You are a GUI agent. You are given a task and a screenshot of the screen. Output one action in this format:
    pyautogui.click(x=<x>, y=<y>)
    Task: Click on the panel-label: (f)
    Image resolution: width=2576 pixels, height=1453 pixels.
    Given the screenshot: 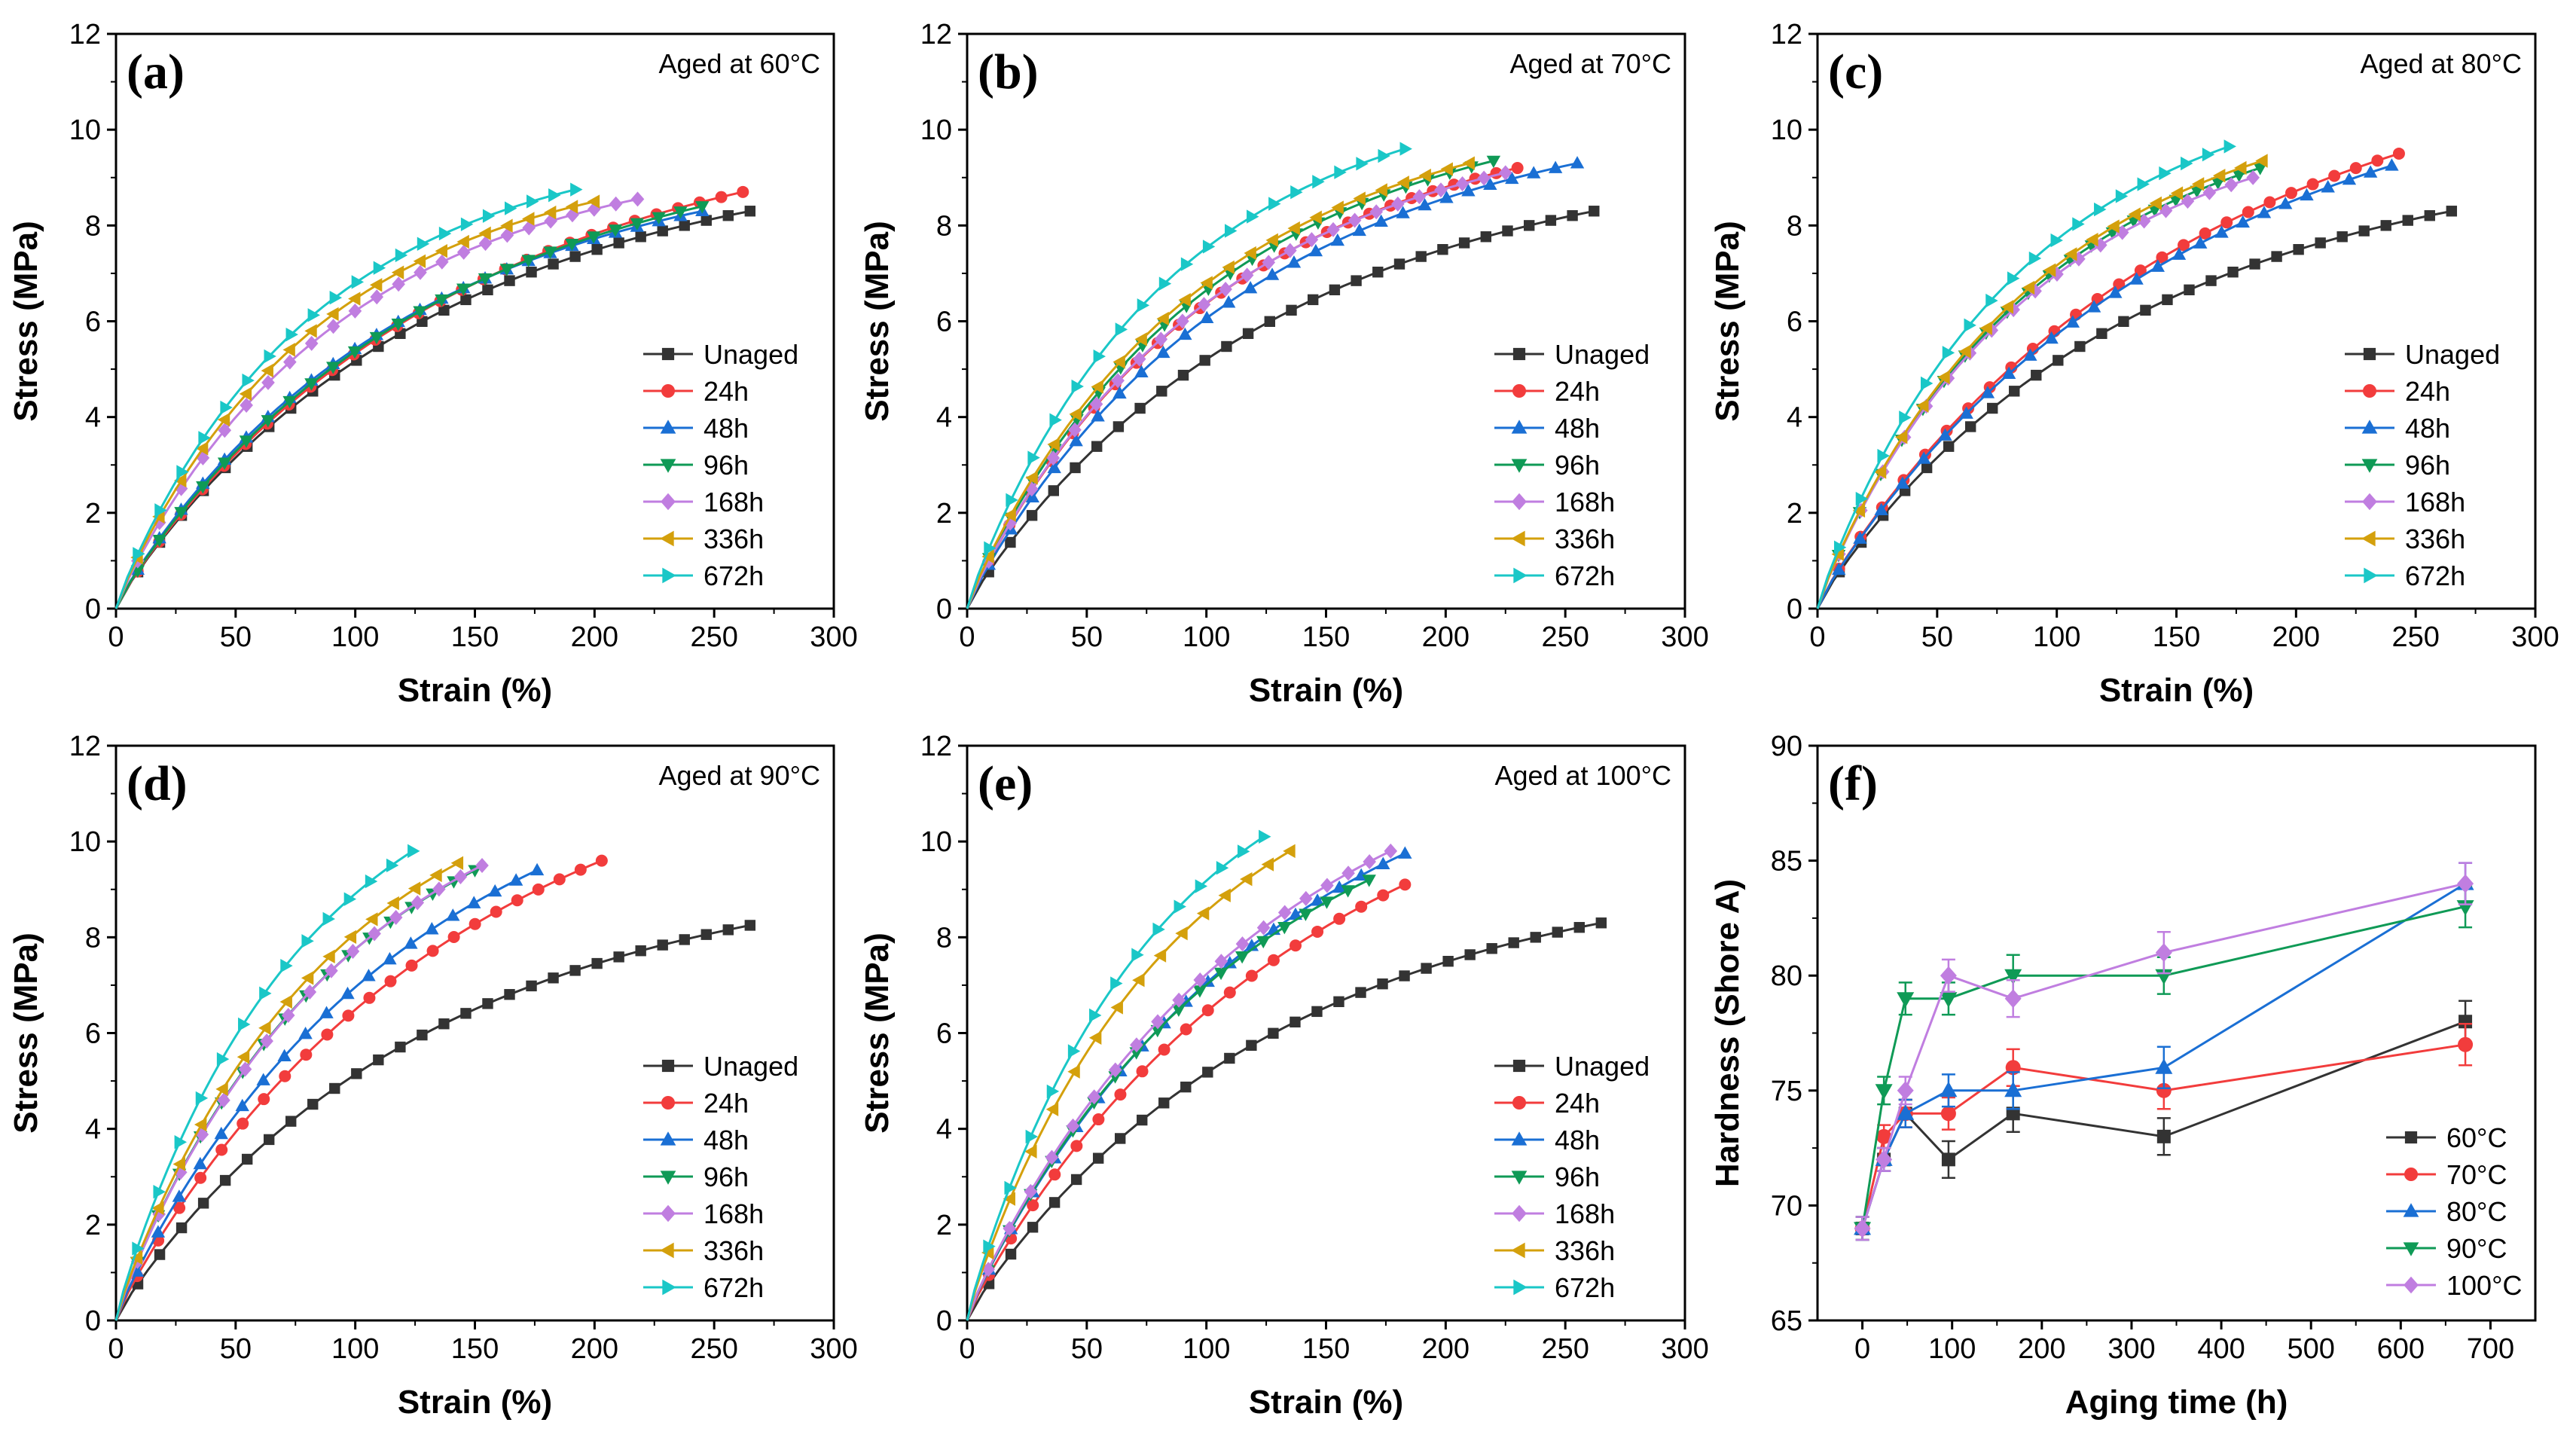 What is the action you would take?
    pyautogui.click(x=1853, y=783)
    